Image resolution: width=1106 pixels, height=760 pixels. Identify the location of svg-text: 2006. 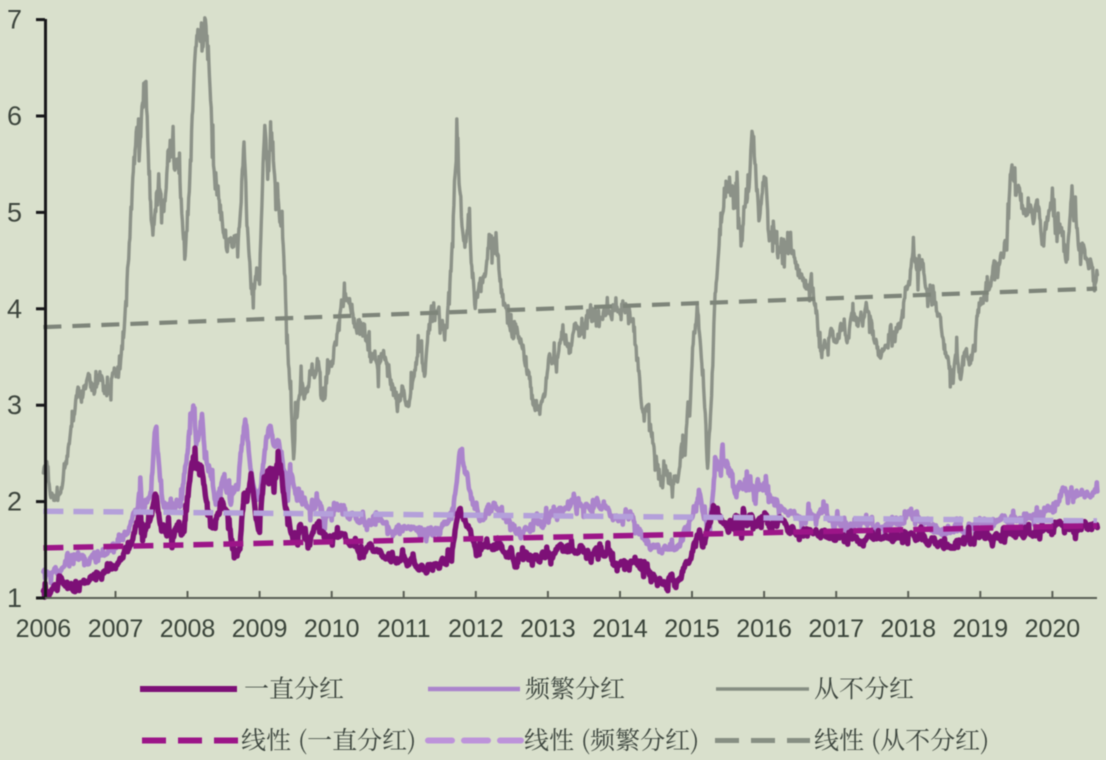
(44, 629).